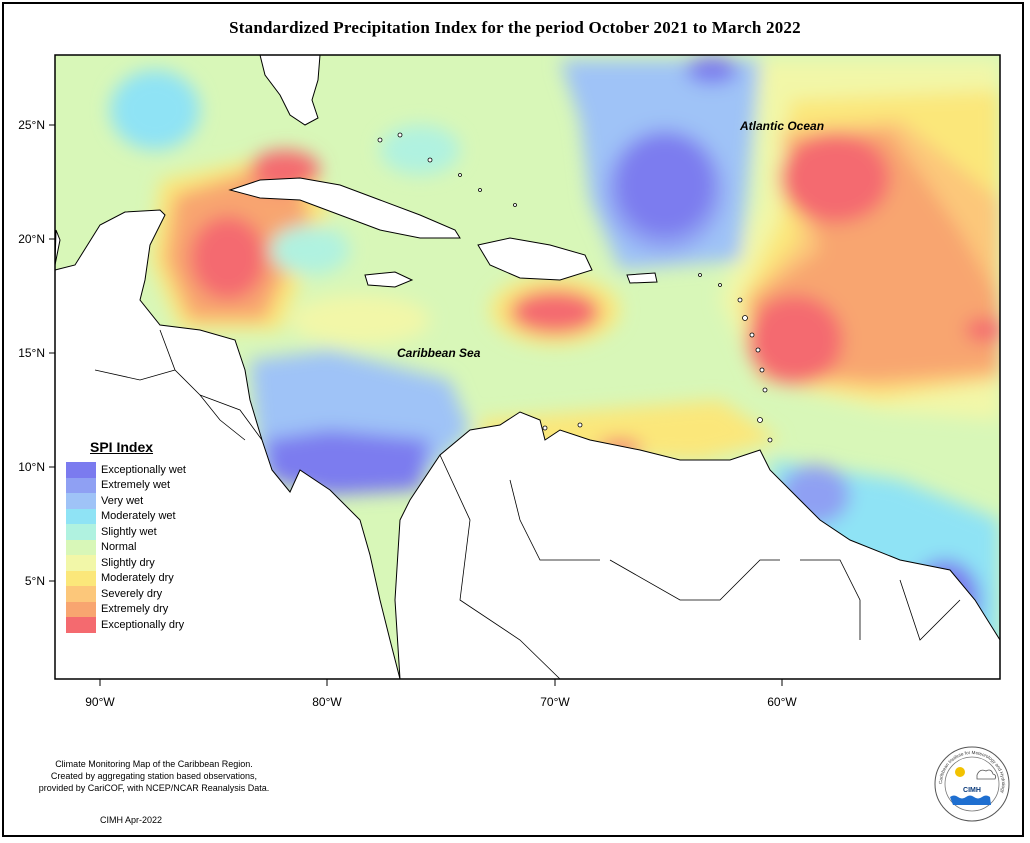 Image resolution: width=1030 pixels, height=843 pixels. What do you see at coordinates (31, 239) in the screenshot?
I see `lat-tick-label: 20°N` at bounding box center [31, 239].